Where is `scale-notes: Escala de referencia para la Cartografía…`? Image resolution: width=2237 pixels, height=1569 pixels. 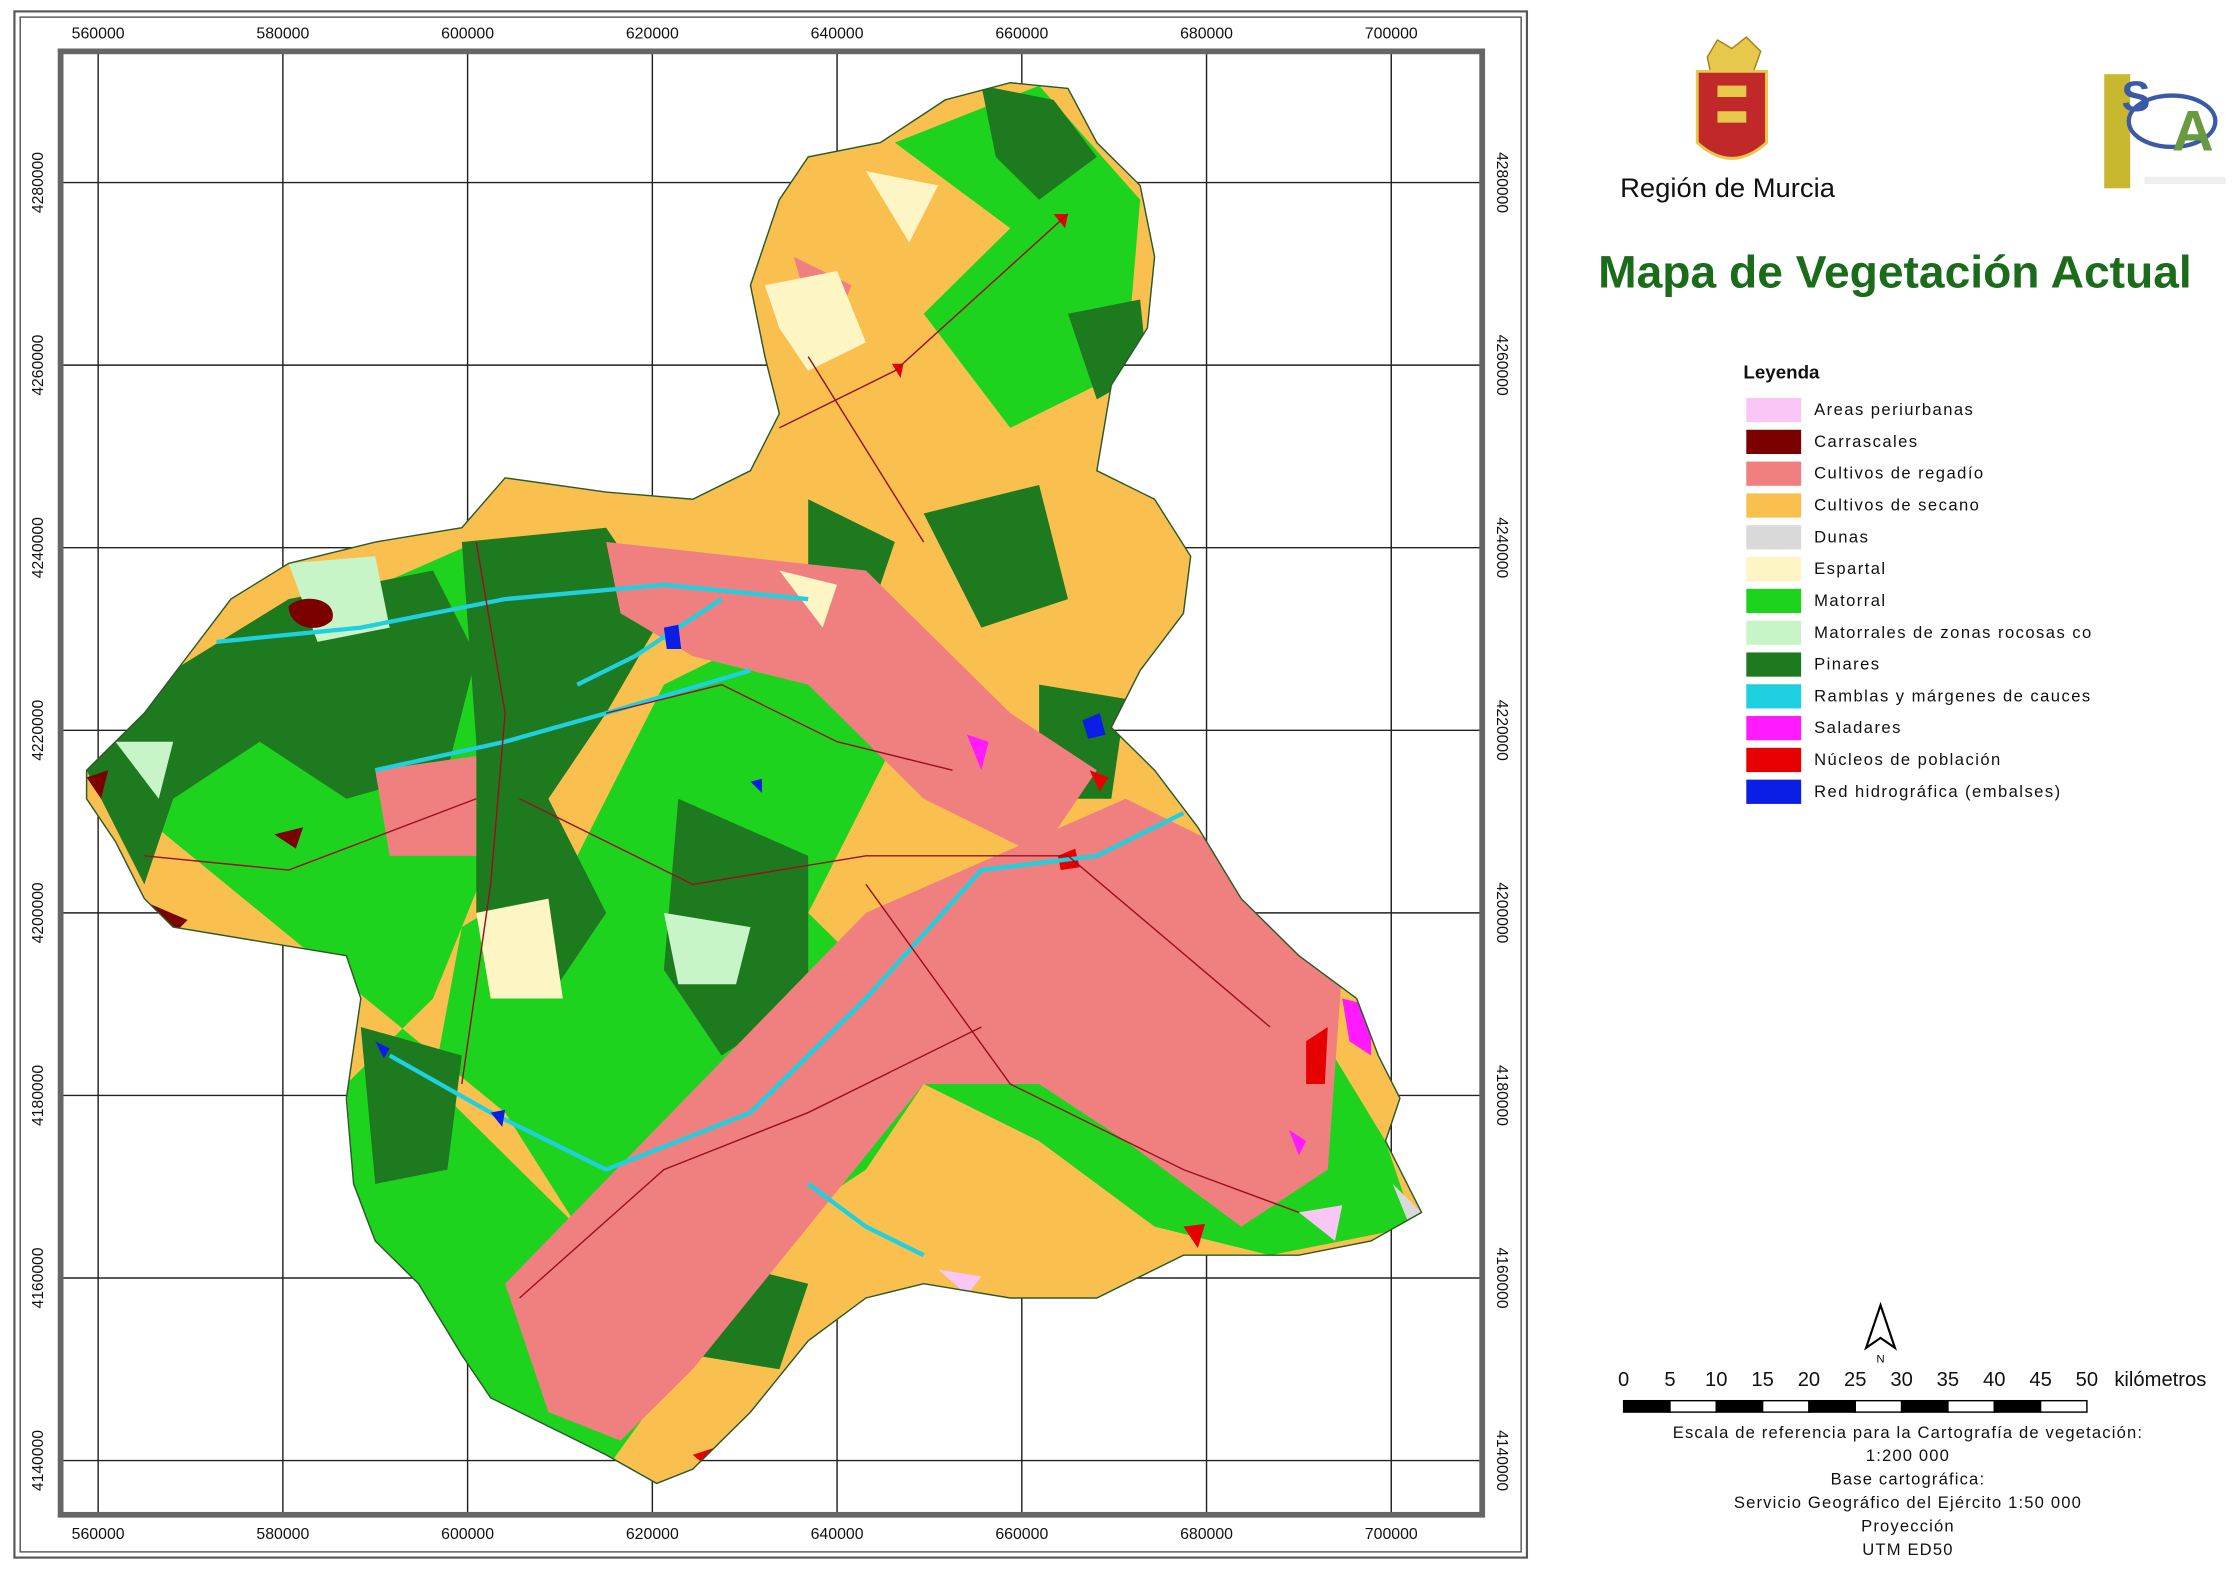 scale-notes: Escala de referencia para la Cartografía… is located at coordinates (1907, 1491).